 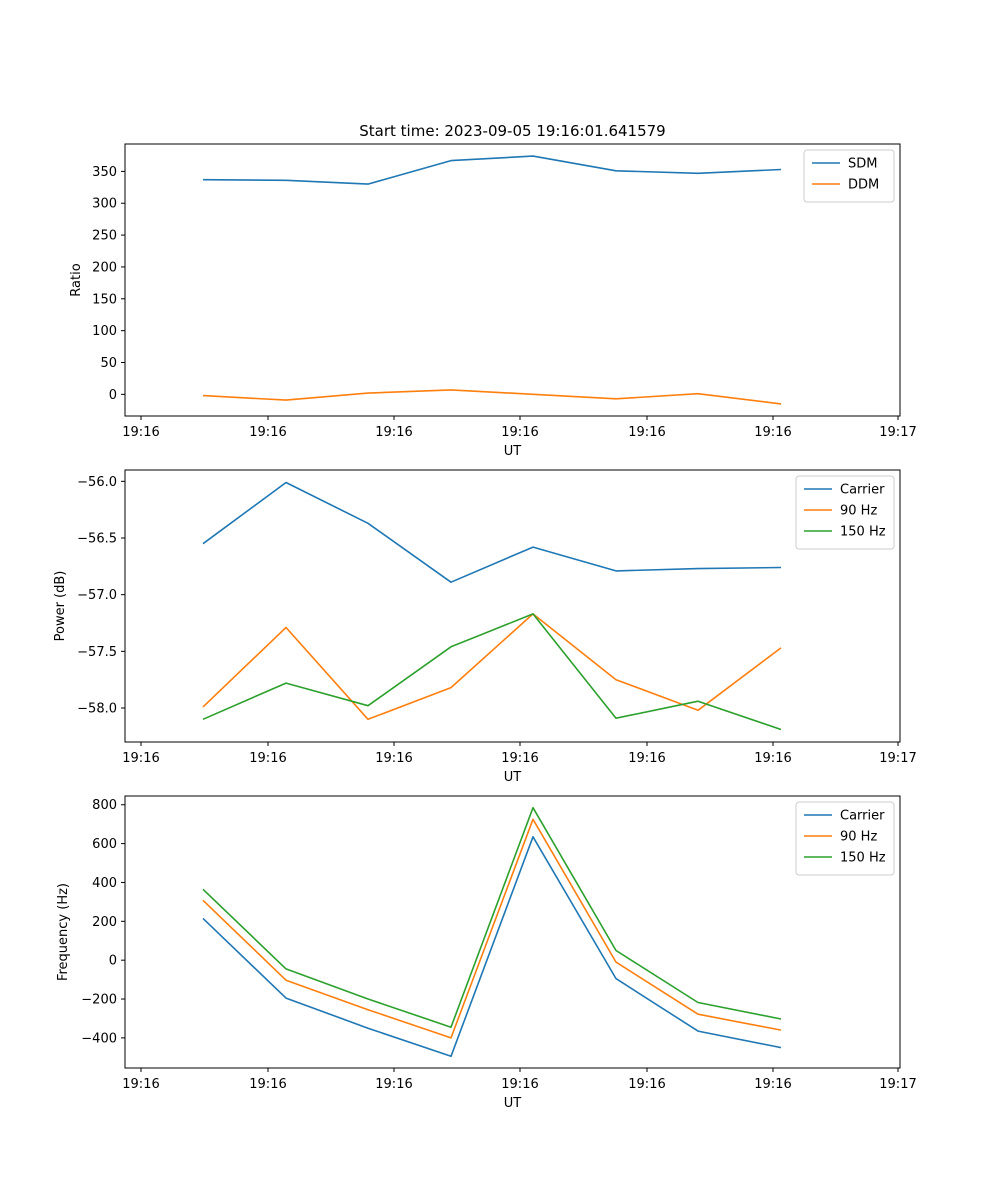 I want to click on series-line-ddm, so click(x=492, y=397).